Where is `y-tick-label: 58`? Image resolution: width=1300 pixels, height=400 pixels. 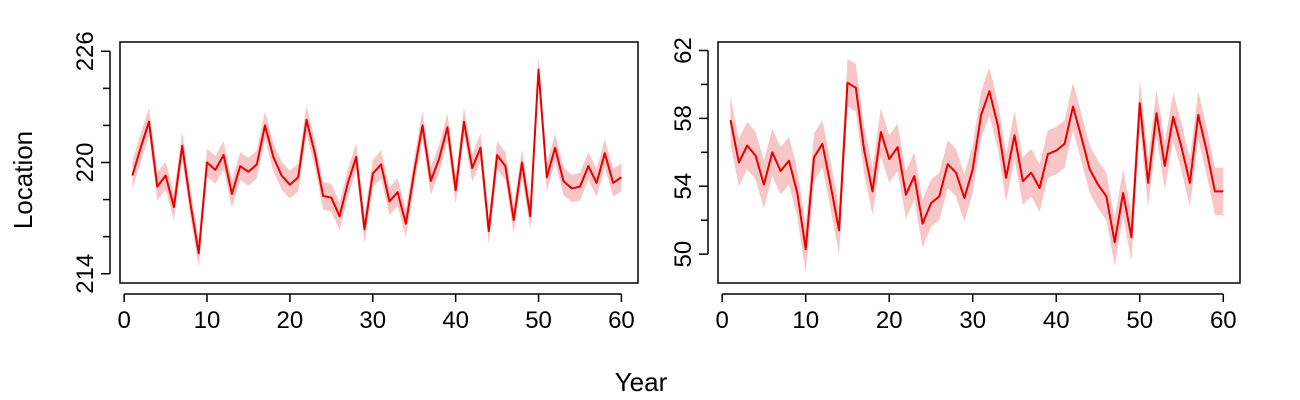 y-tick-label: 58 is located at coordinates (683, 118).